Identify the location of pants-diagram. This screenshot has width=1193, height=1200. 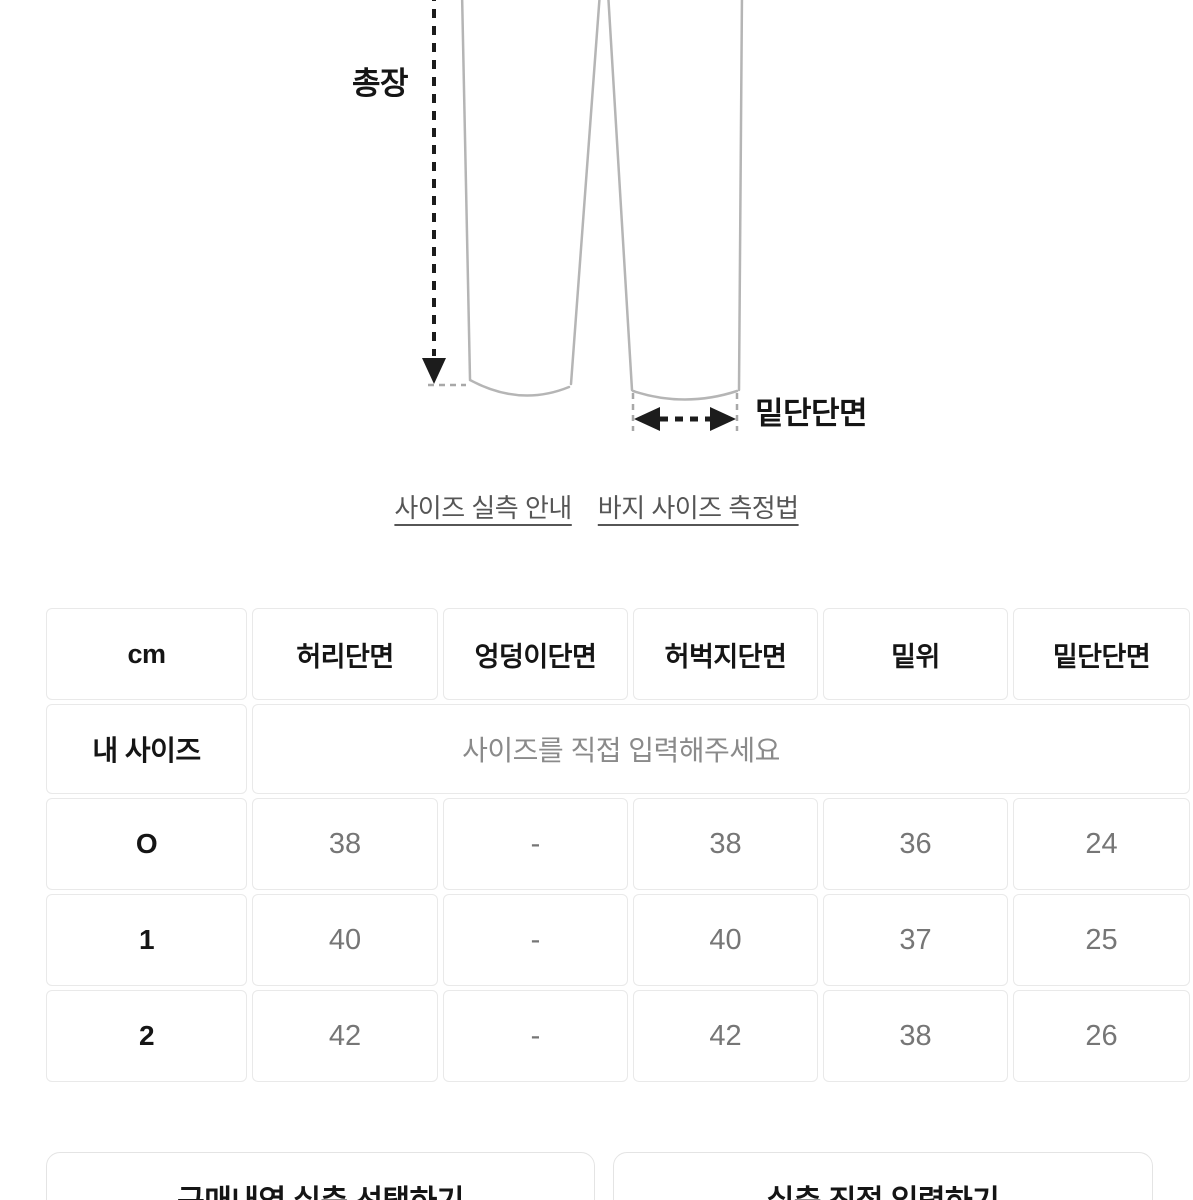
(583, 215).